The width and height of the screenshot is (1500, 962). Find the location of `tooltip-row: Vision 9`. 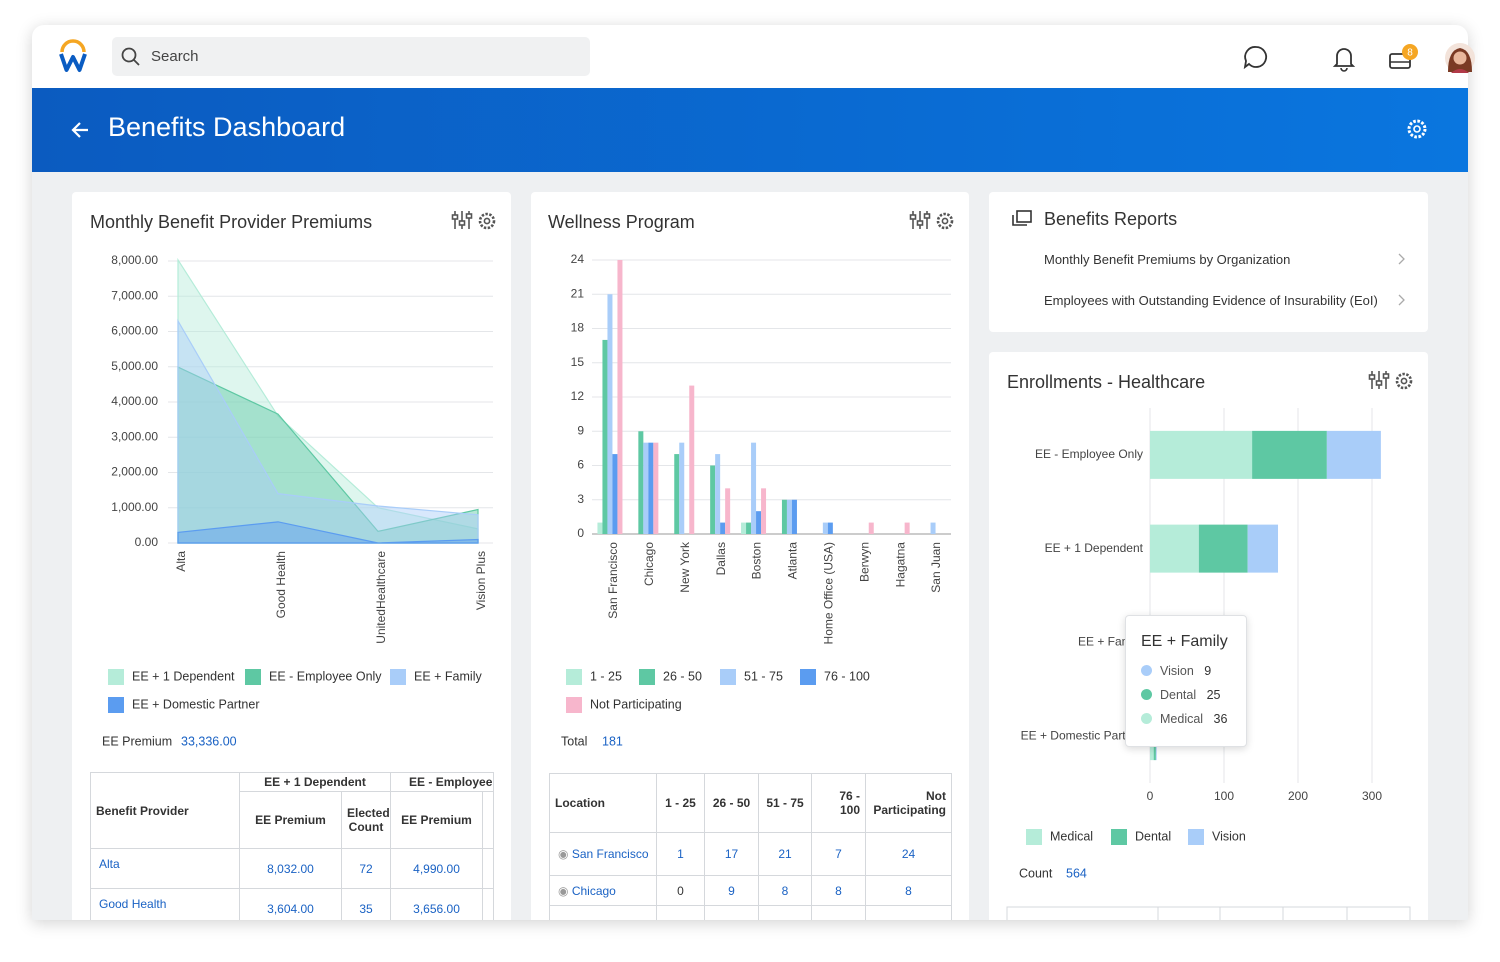

tooltip-row: Vision 9 is located at coordinates (1176, 671).